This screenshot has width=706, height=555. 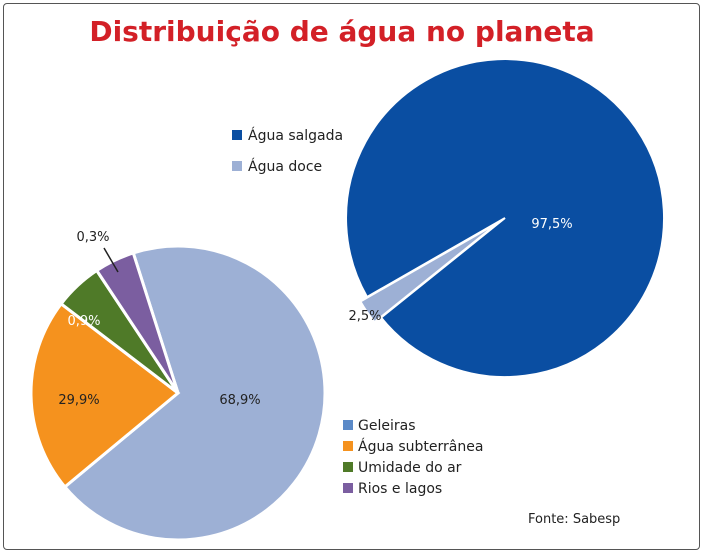 What do you see at coordinates (239, 400) in the screenshot?
I see `slice-label-geleiras: 68,9%` at bounding box center [239, 400].